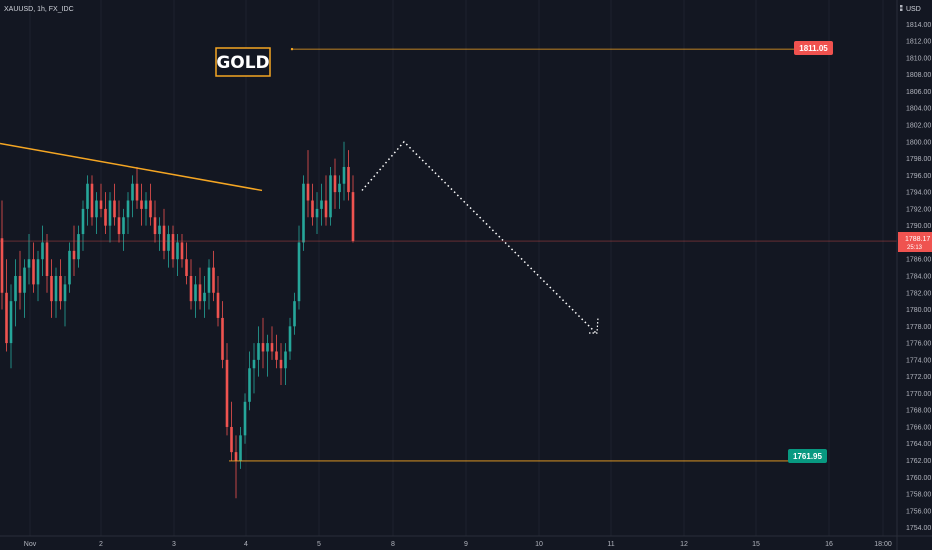 The height and width of the screenshot is (550, 932). What do you see at coordinates (479, 237) in the screenshot?
I see `projection-path` at bounding box center [479, 237].